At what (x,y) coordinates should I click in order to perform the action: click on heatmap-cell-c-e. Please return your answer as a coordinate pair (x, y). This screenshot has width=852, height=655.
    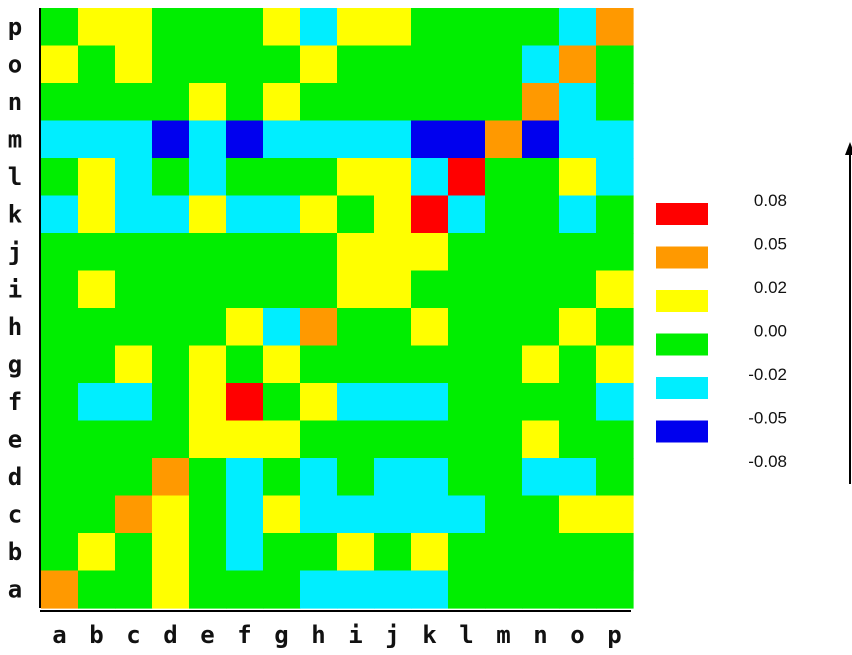
    Looking at the image, I should click on (208, 514).